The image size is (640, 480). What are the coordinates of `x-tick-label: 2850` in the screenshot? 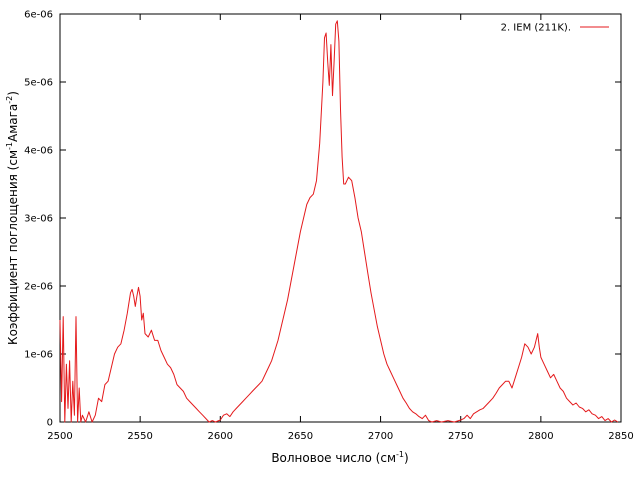 It's located at (620, 436).